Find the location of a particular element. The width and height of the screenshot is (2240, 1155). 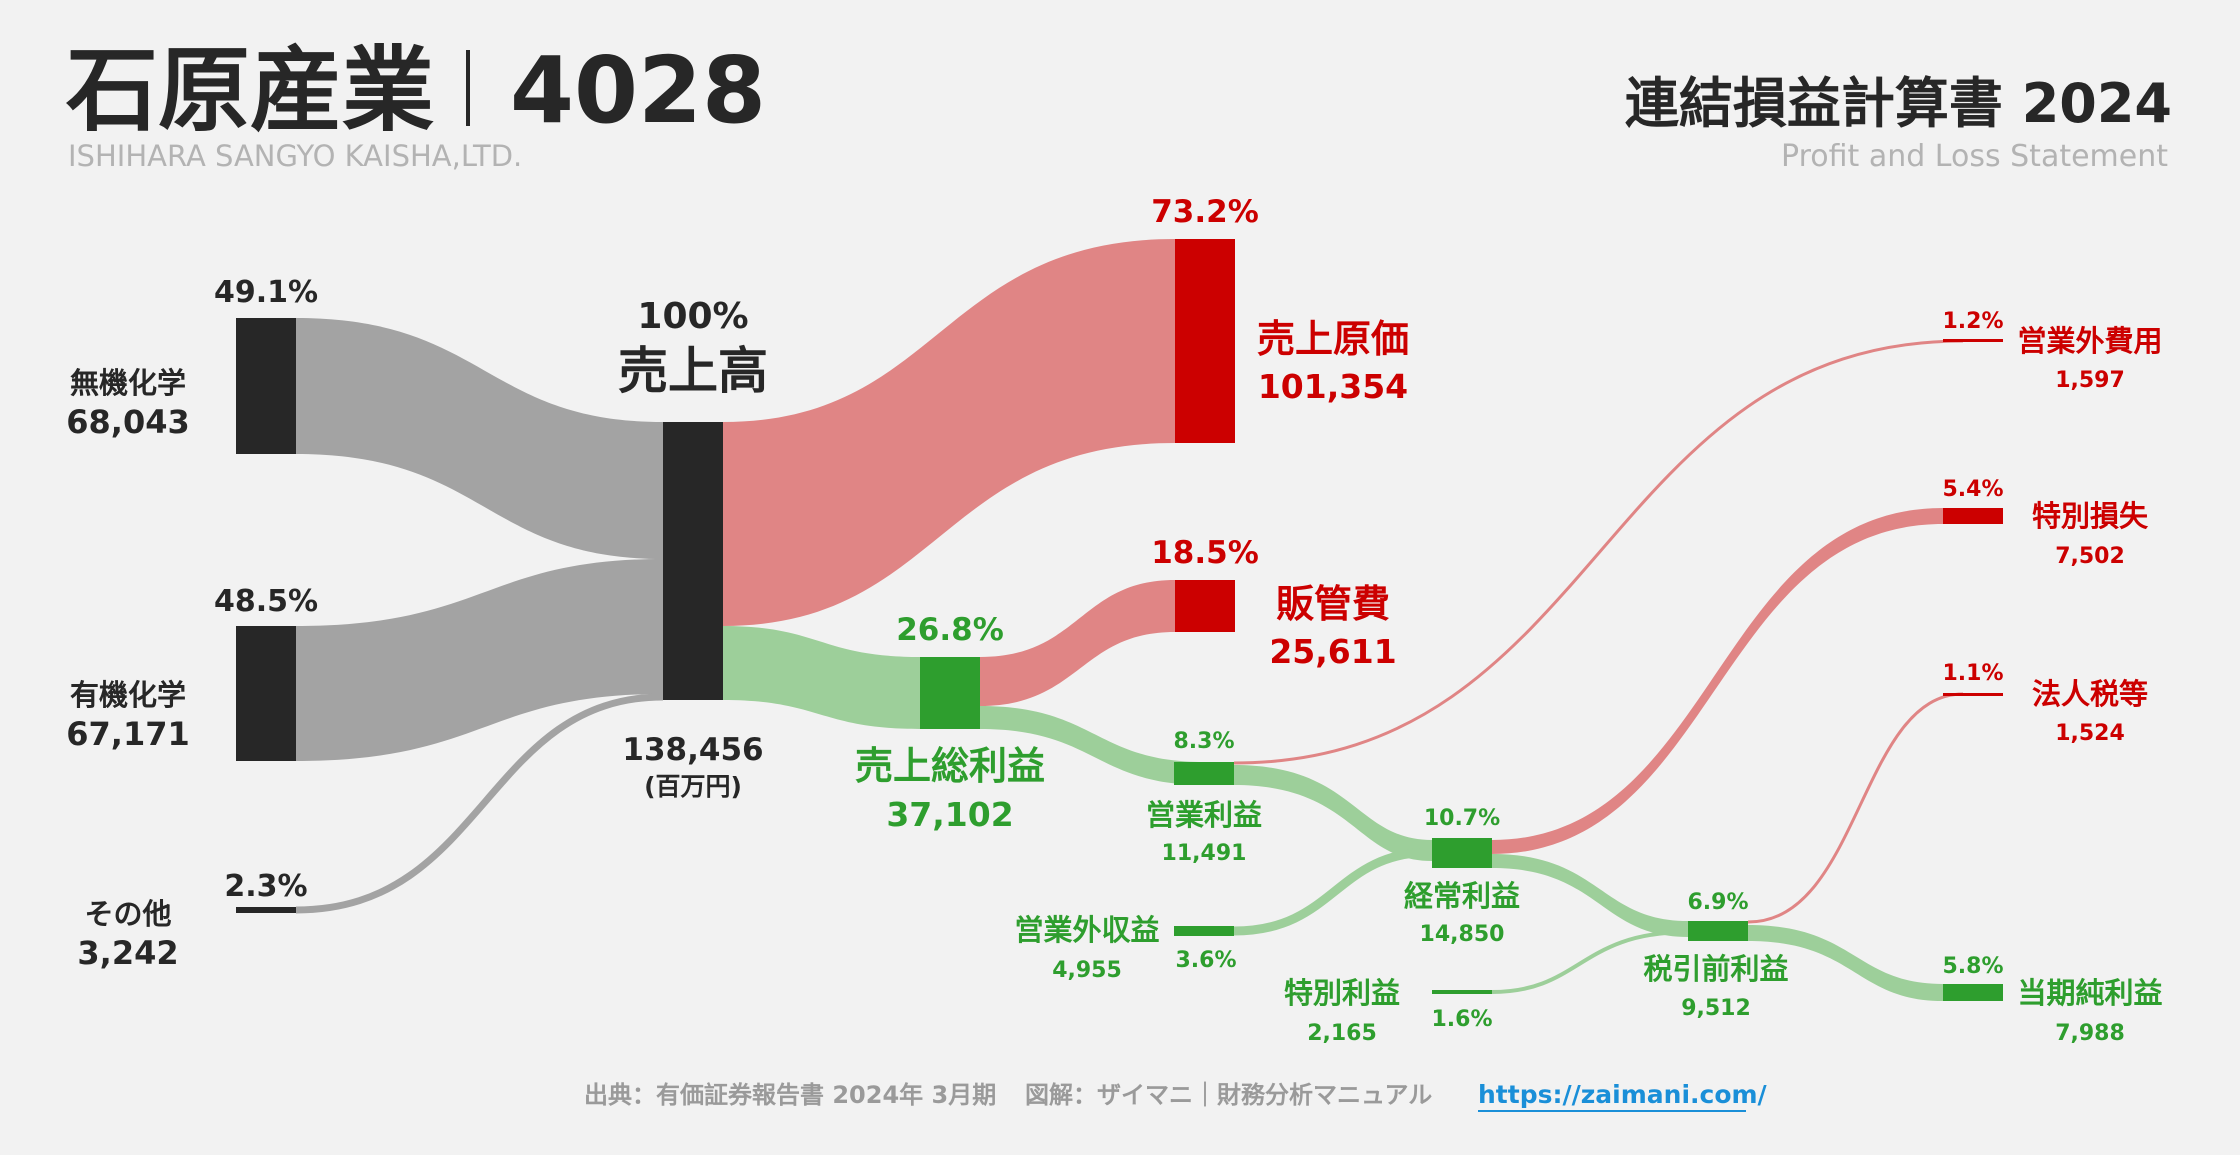

extraordinary-loss-value: 7,502 is located at coordinates (2090, 556).